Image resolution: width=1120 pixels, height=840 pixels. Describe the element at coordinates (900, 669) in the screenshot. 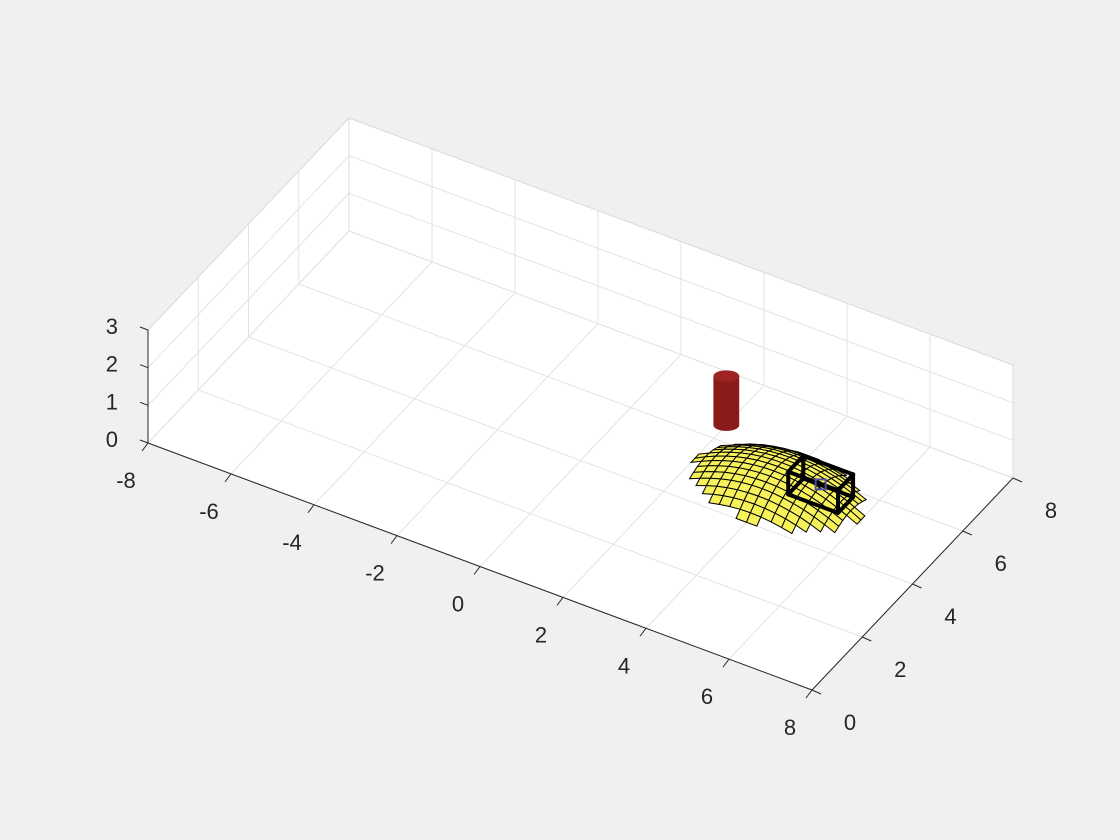

I see `y-tick-label: 2` at that location.